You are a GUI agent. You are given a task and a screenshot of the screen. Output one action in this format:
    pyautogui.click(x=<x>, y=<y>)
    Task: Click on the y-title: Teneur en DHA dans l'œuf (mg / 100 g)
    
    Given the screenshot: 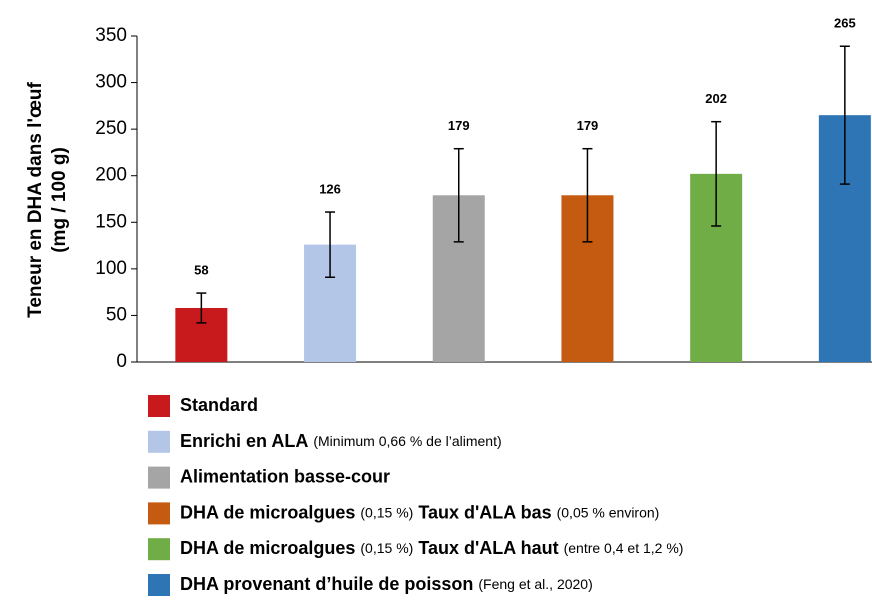 What is the action you would take?
    pyautogui.click(x=47, y=199)
    